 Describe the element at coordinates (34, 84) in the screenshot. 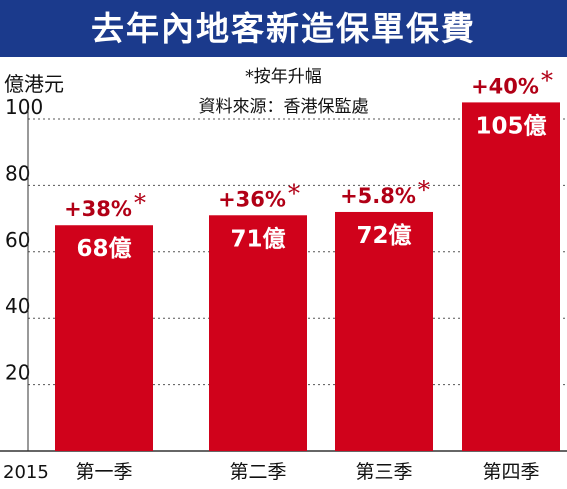

I see `y-axis-label: 億港元` at that location.